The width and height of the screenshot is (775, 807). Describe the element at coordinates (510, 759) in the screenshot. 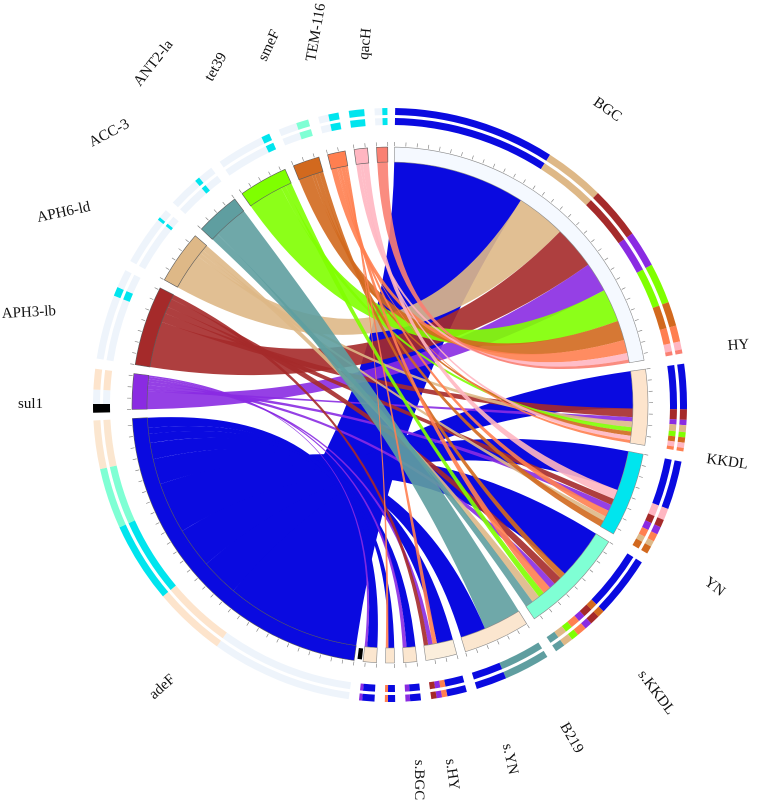

I see `label-syn: s.YN` at that location.